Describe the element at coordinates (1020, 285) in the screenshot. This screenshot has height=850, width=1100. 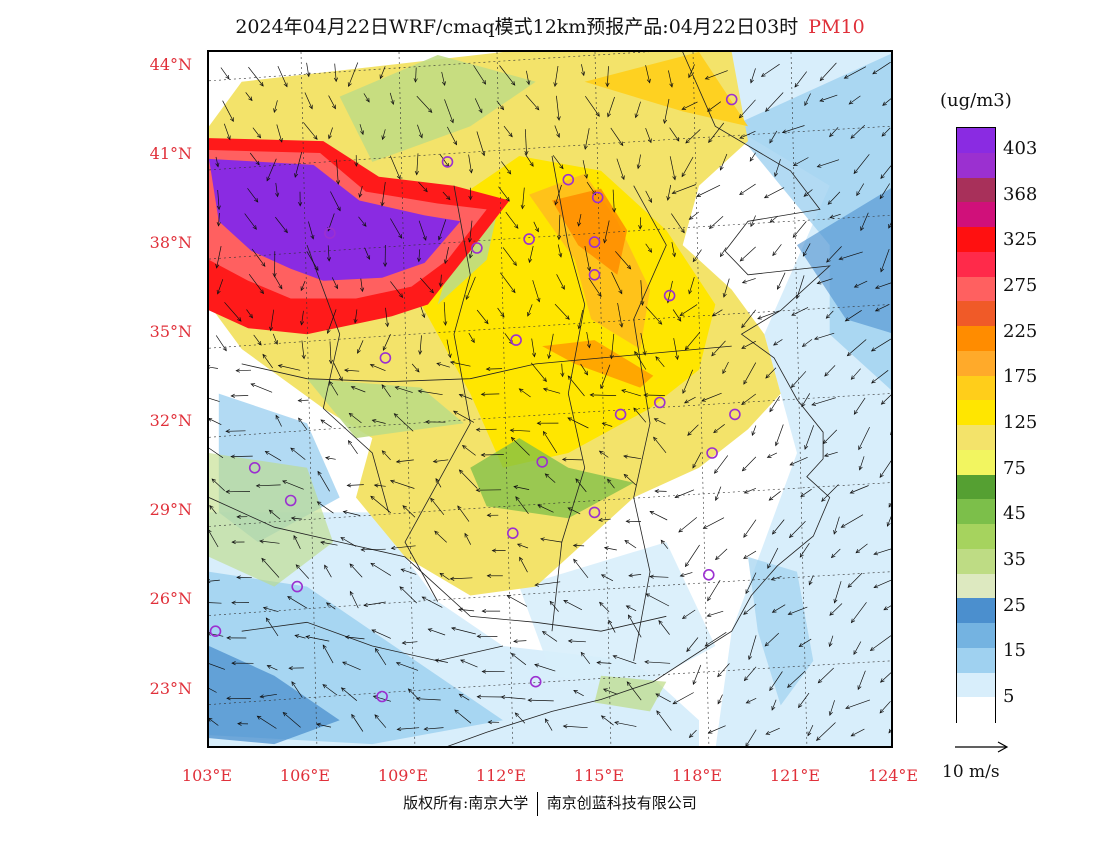
I see `legend-label: 275` at that location.